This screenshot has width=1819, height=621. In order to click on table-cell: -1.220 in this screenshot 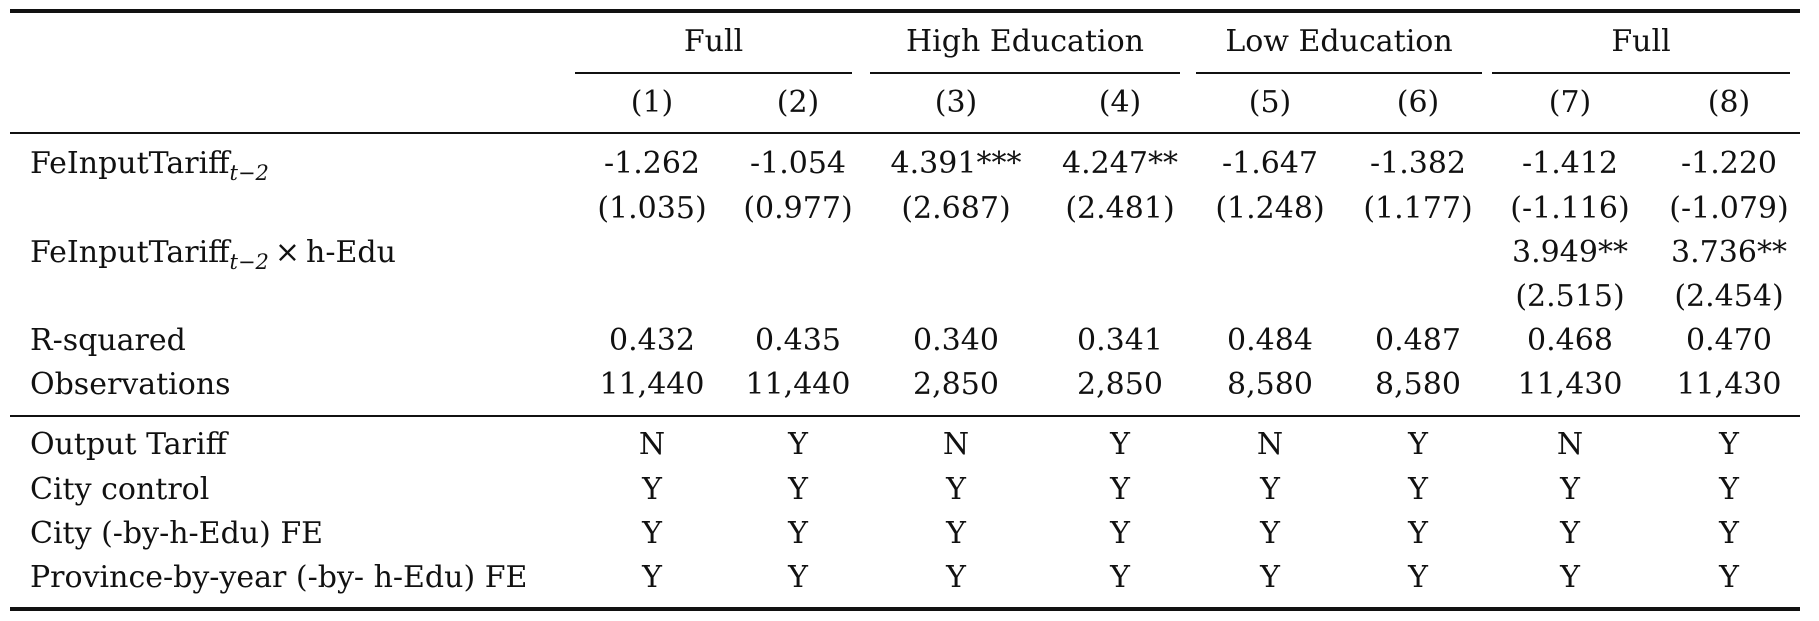, I will do `click(1729, 163)`.